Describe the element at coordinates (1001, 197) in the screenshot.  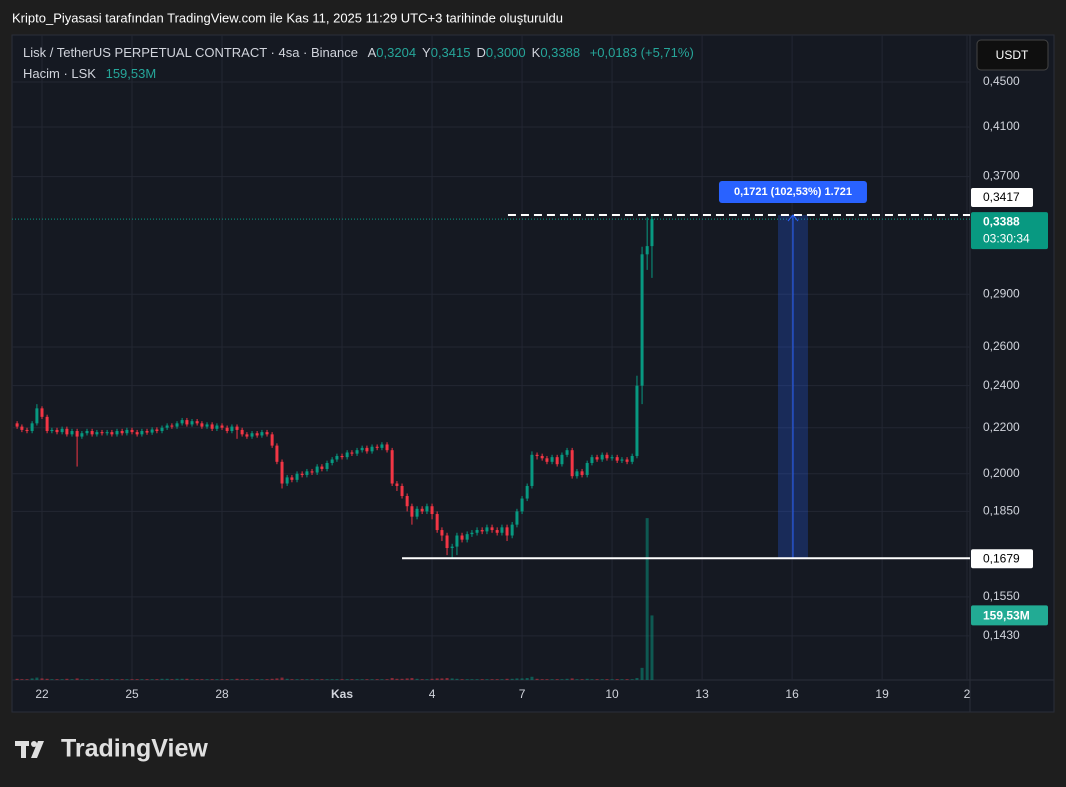
I see `price-line-label: 0,3417` at that location.